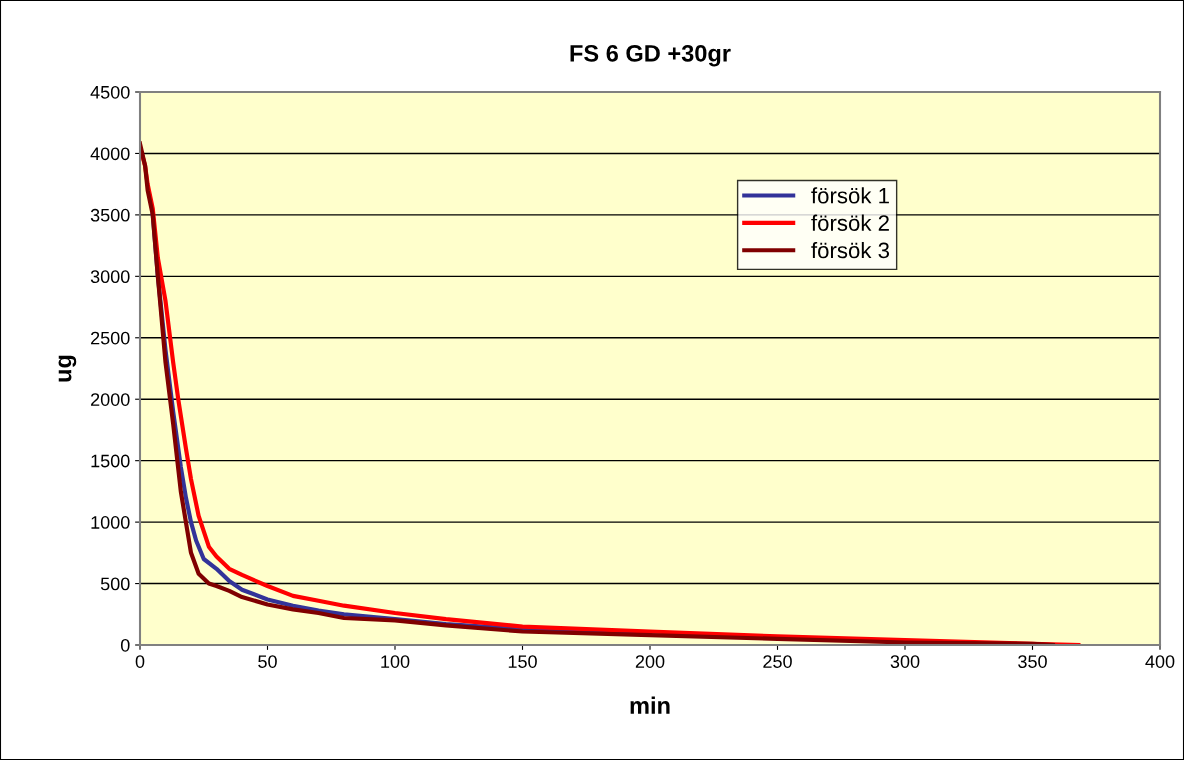 Image resolution: width=1184 pixels, height=760 pixels. What do you see at coordinates (110, 461) in the screenshot?
I see `y-tick-label: 1500` at bounding box center [110, 461].